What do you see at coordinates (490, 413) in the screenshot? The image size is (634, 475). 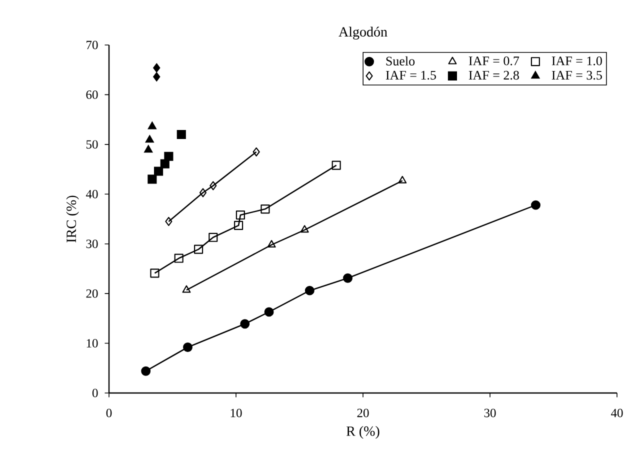 I see `x-tick-label: 30` at bounding box center [490, 413].